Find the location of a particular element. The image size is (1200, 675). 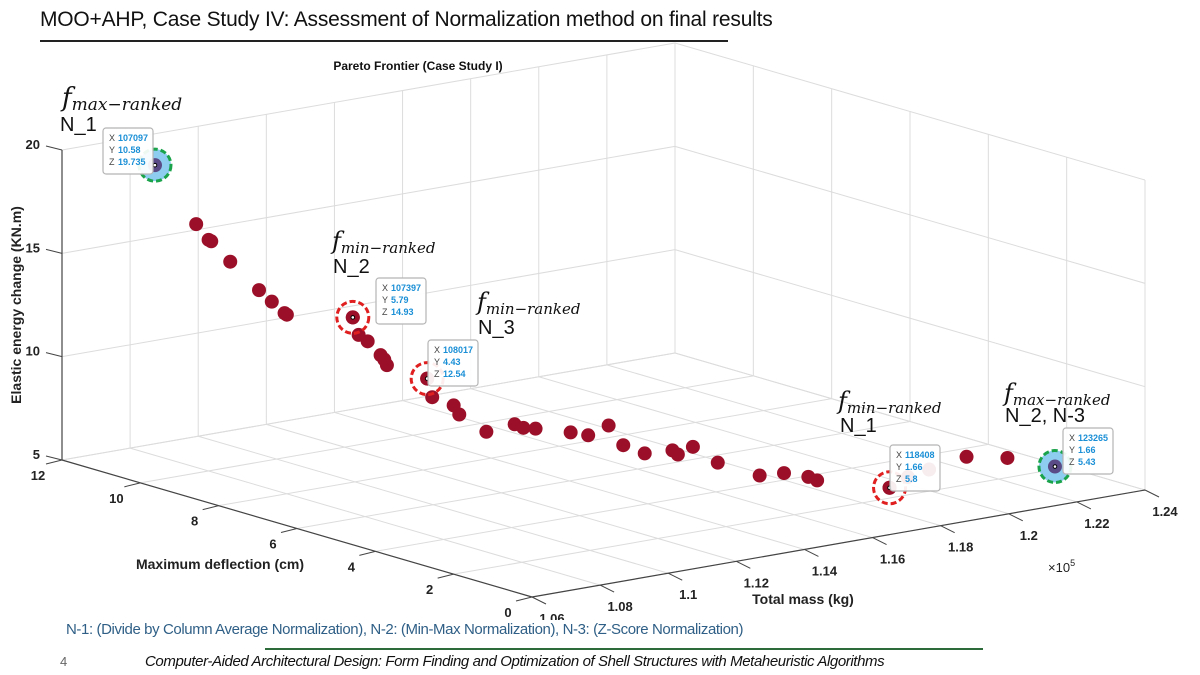

x-axis-label: Total mass (kg) is located at coordinates (803, 599).